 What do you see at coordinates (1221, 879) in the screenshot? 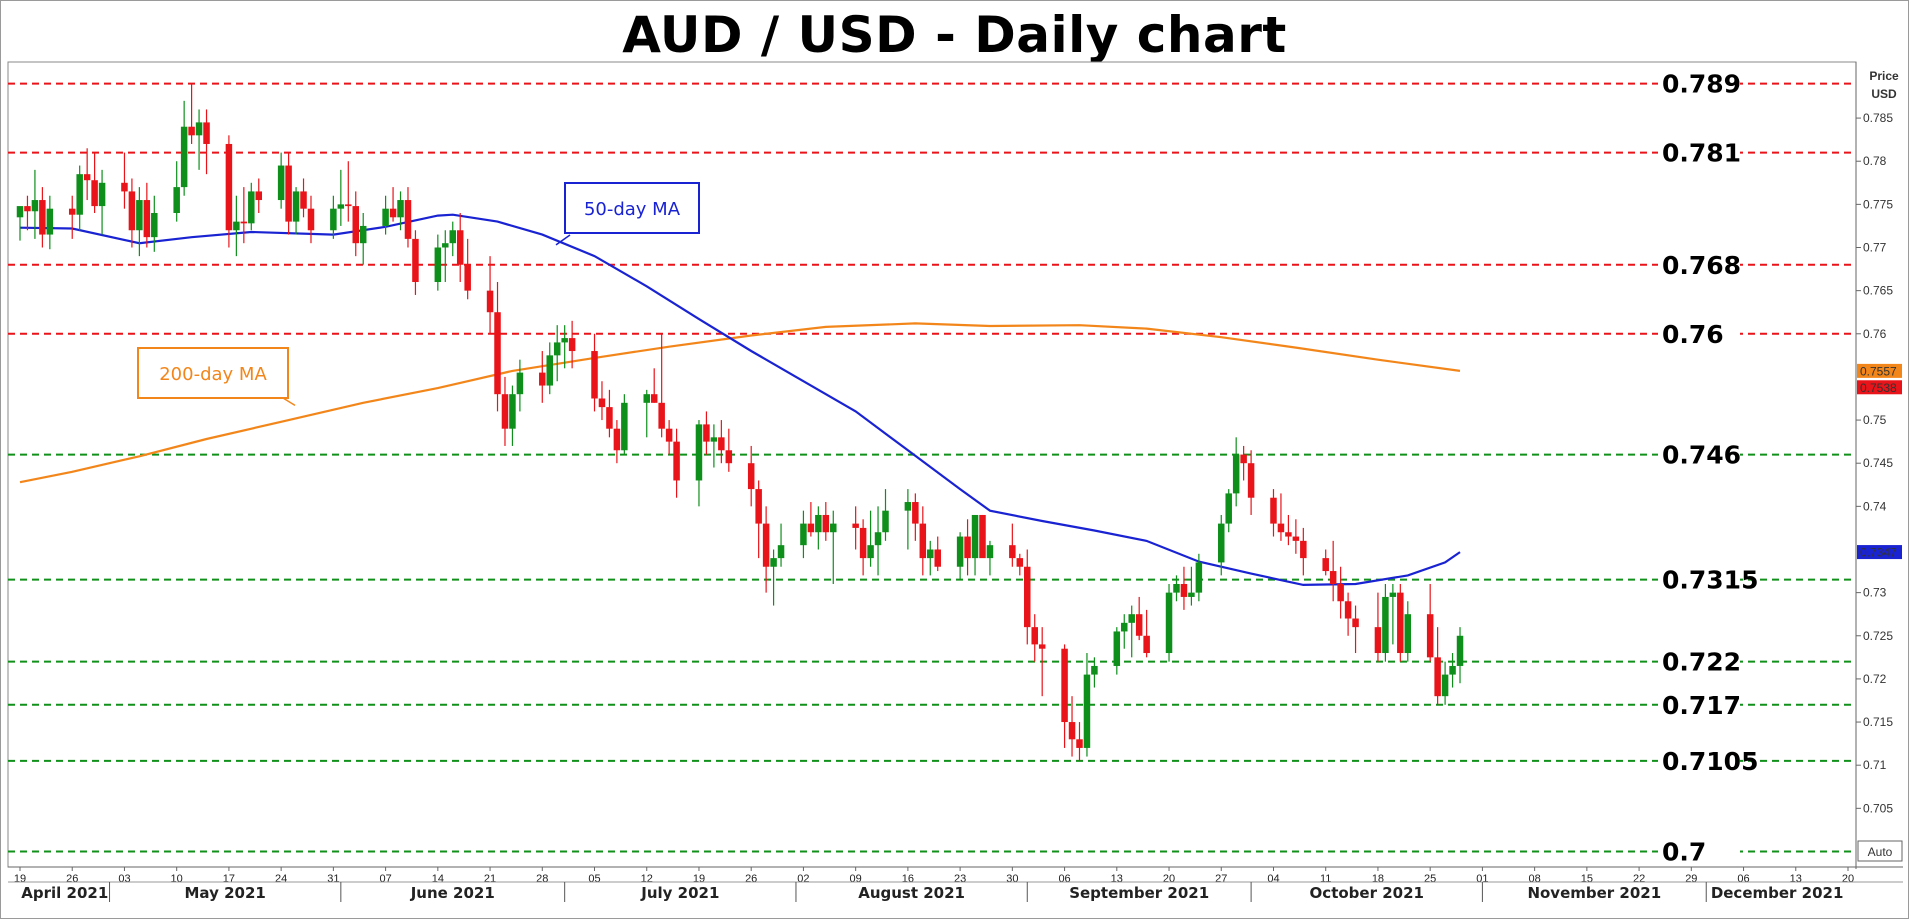
I see `x-tick-label: 27` at bounding box center [1221, 879].